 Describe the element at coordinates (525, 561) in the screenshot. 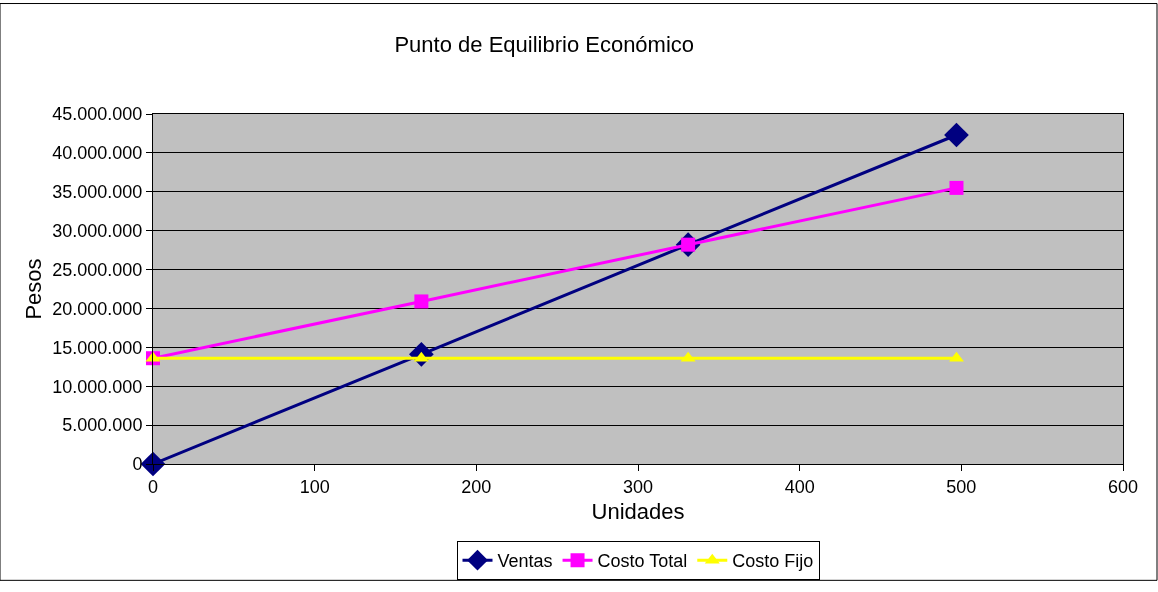

I see `legend-label: Ventas` at that location.